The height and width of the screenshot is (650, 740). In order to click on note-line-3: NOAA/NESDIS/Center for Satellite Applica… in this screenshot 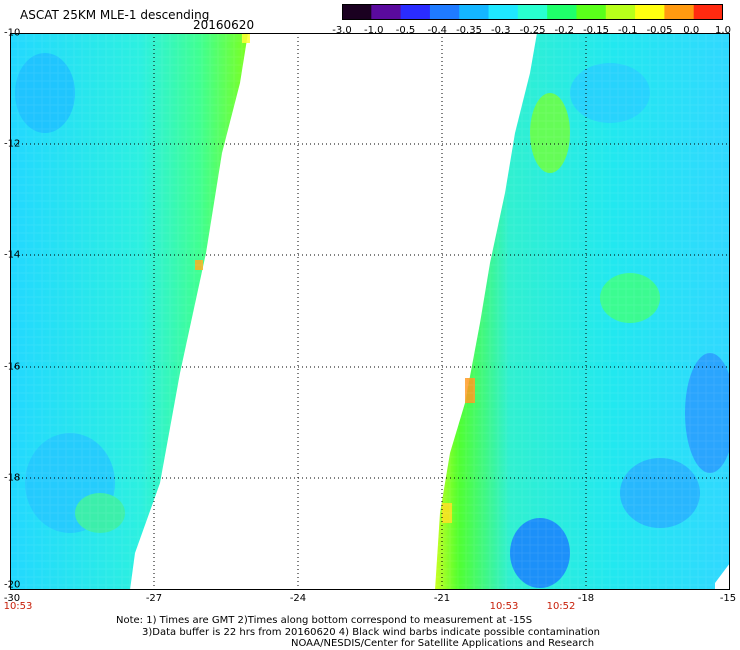, I will do `click(443, 643)`.